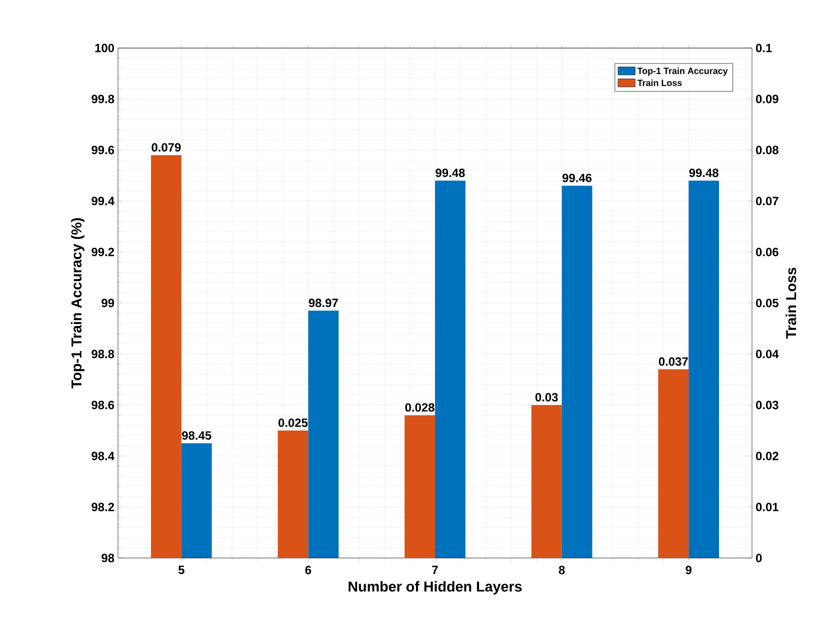 Image resolution: width=818 pixels, height=624 pixels. Describe the element at coordinates (103, 456) in the screenshot. I see `y-tick-label: 98.4` at that location.